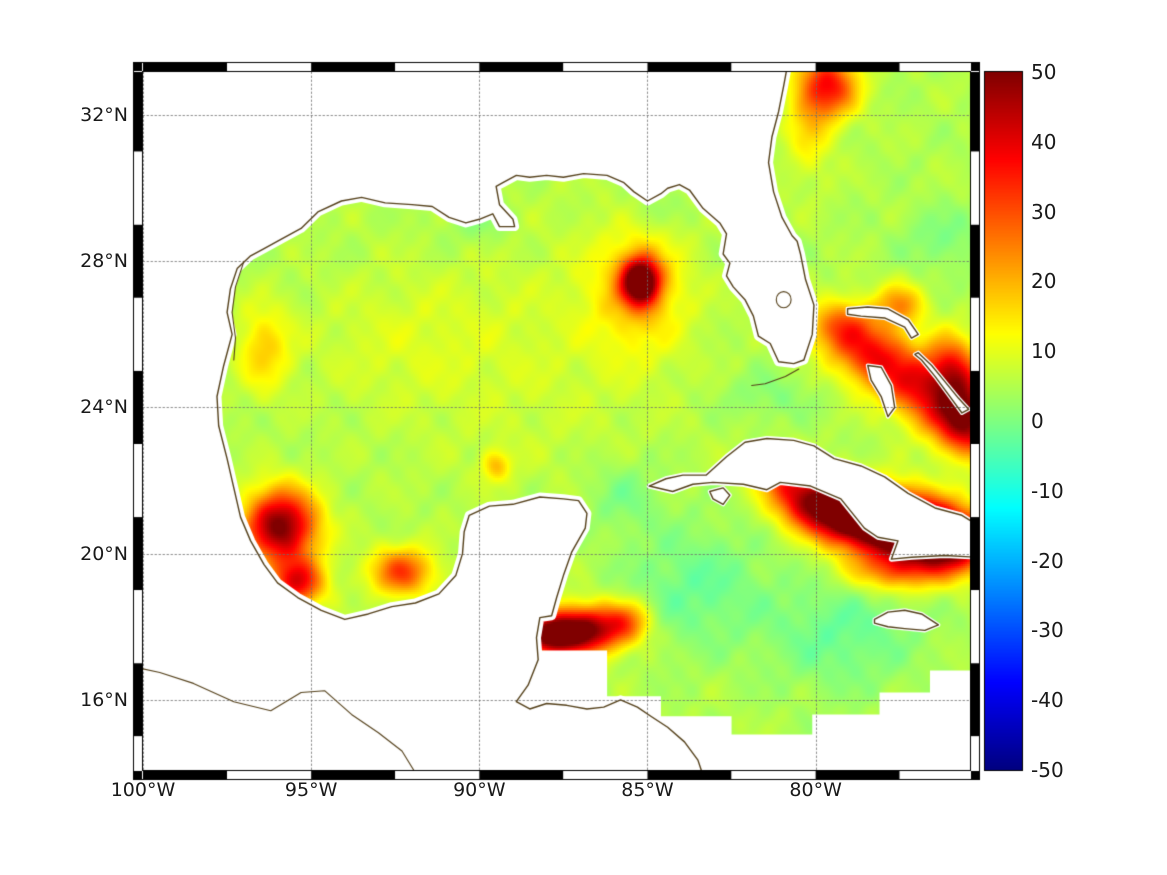 This screenshot has height=875, width=1167. Describe the element at coordinates (1047, 770) in the screenshot. I see `colorbar-tick-label: -50` at that location.